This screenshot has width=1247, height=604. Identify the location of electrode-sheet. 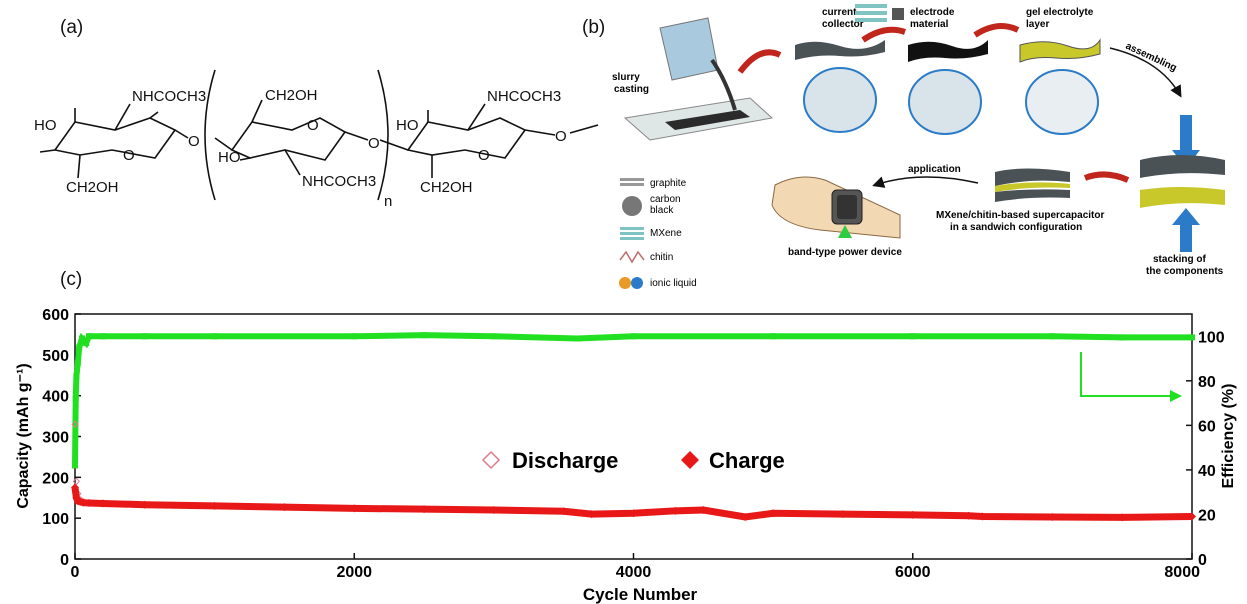
(948, 51).